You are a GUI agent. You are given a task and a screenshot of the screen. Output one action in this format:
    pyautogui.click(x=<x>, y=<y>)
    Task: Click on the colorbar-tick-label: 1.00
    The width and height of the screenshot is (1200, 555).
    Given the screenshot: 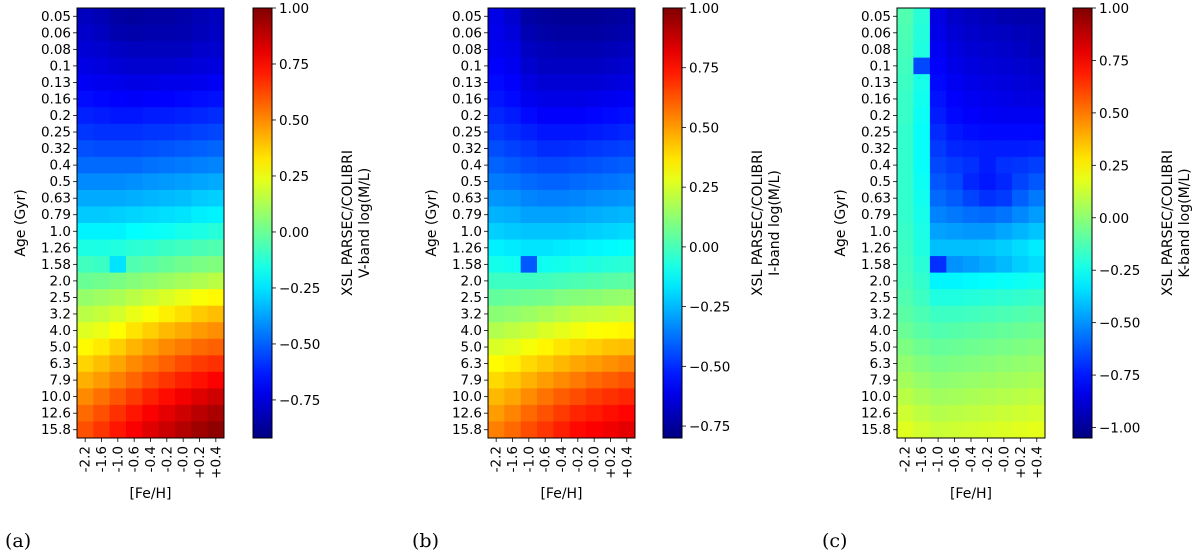 What is the action you would take?
    pyautogui.click(x=1114, y=9)
    